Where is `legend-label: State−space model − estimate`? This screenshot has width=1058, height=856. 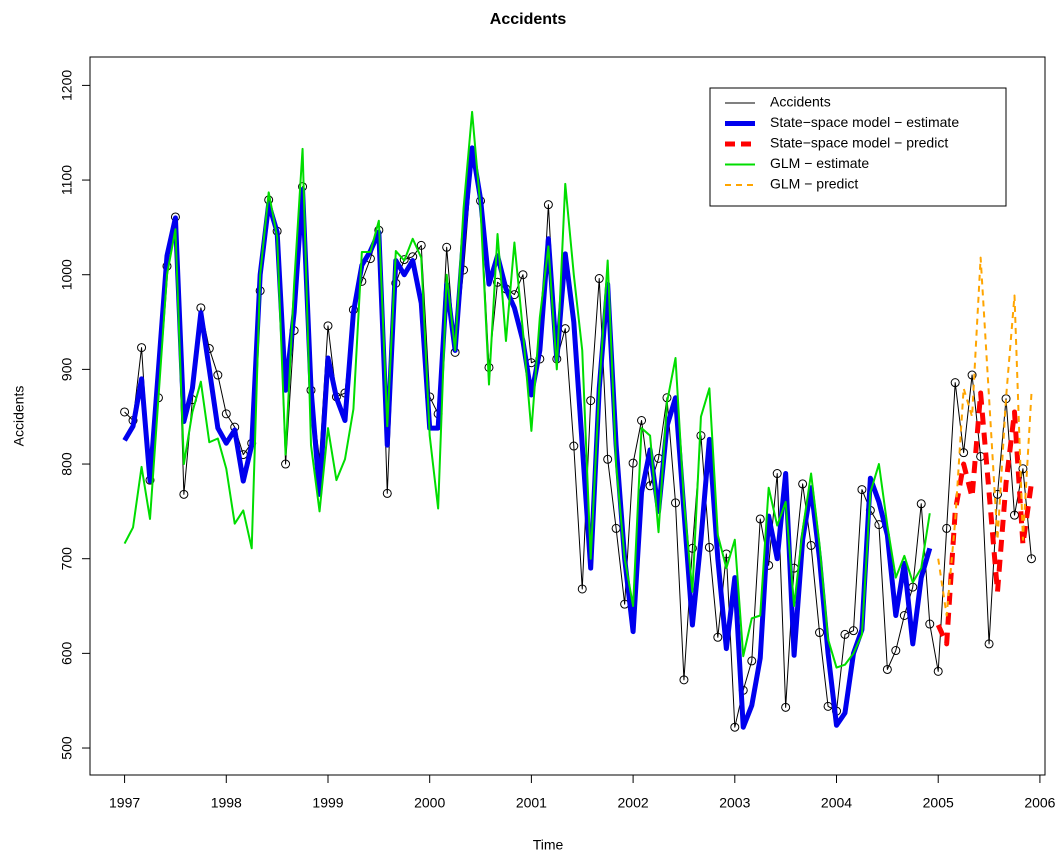 legend-label: State−space model − estimate is located at coordinates (864, 122).